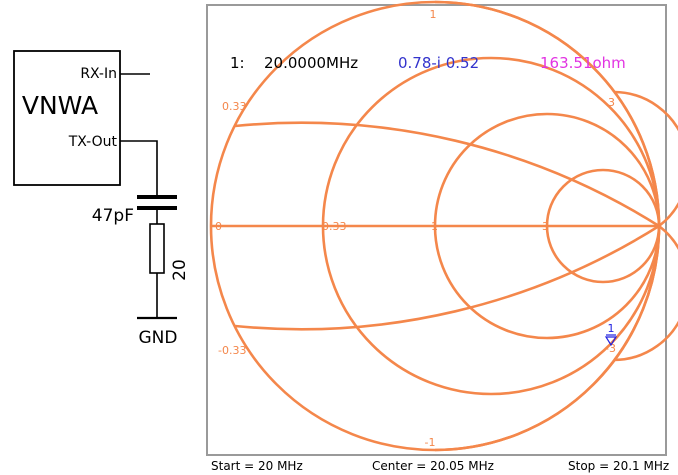  Describe the element at coordinates (583, 63) in the screenshot. I see `marker-impedance: 163.51ohm` at that location.